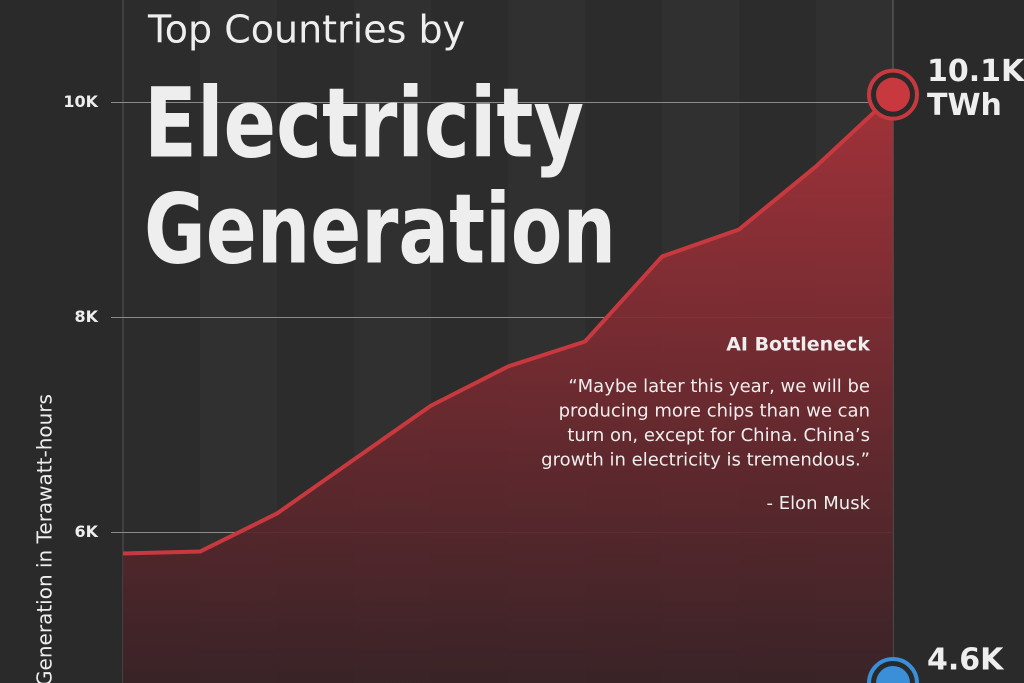 This screenshot has height=683, width=1024. What do you see at coordinates (705, 460) in the screenshot?
I see `quote-line: growth in electricity is tremendous.”` at bounding box center [705, 460].